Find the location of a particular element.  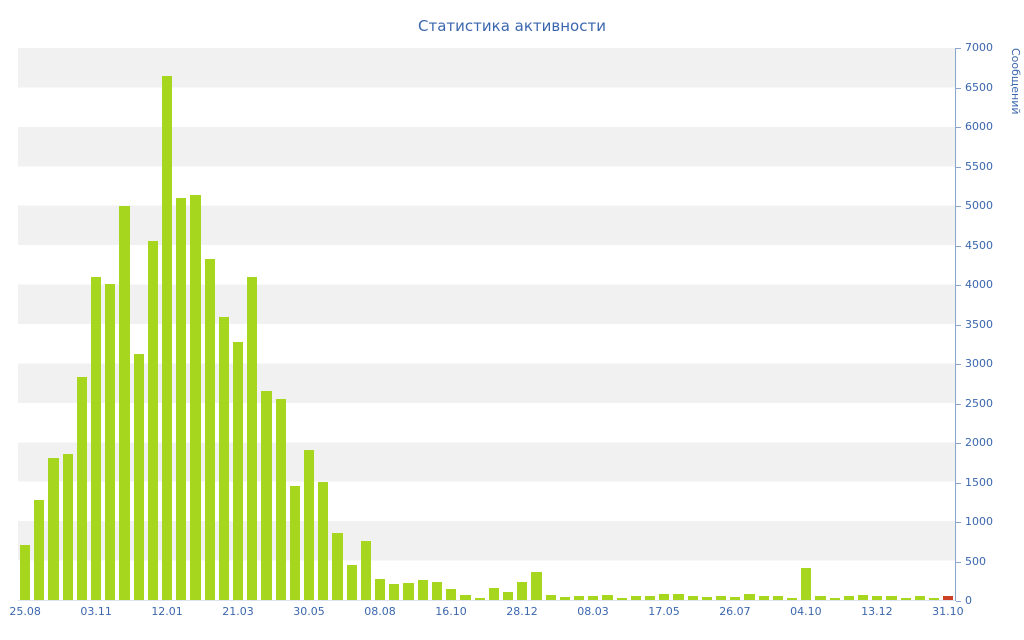

chart-title: Статистика активности is located at coordinates (512, 26).